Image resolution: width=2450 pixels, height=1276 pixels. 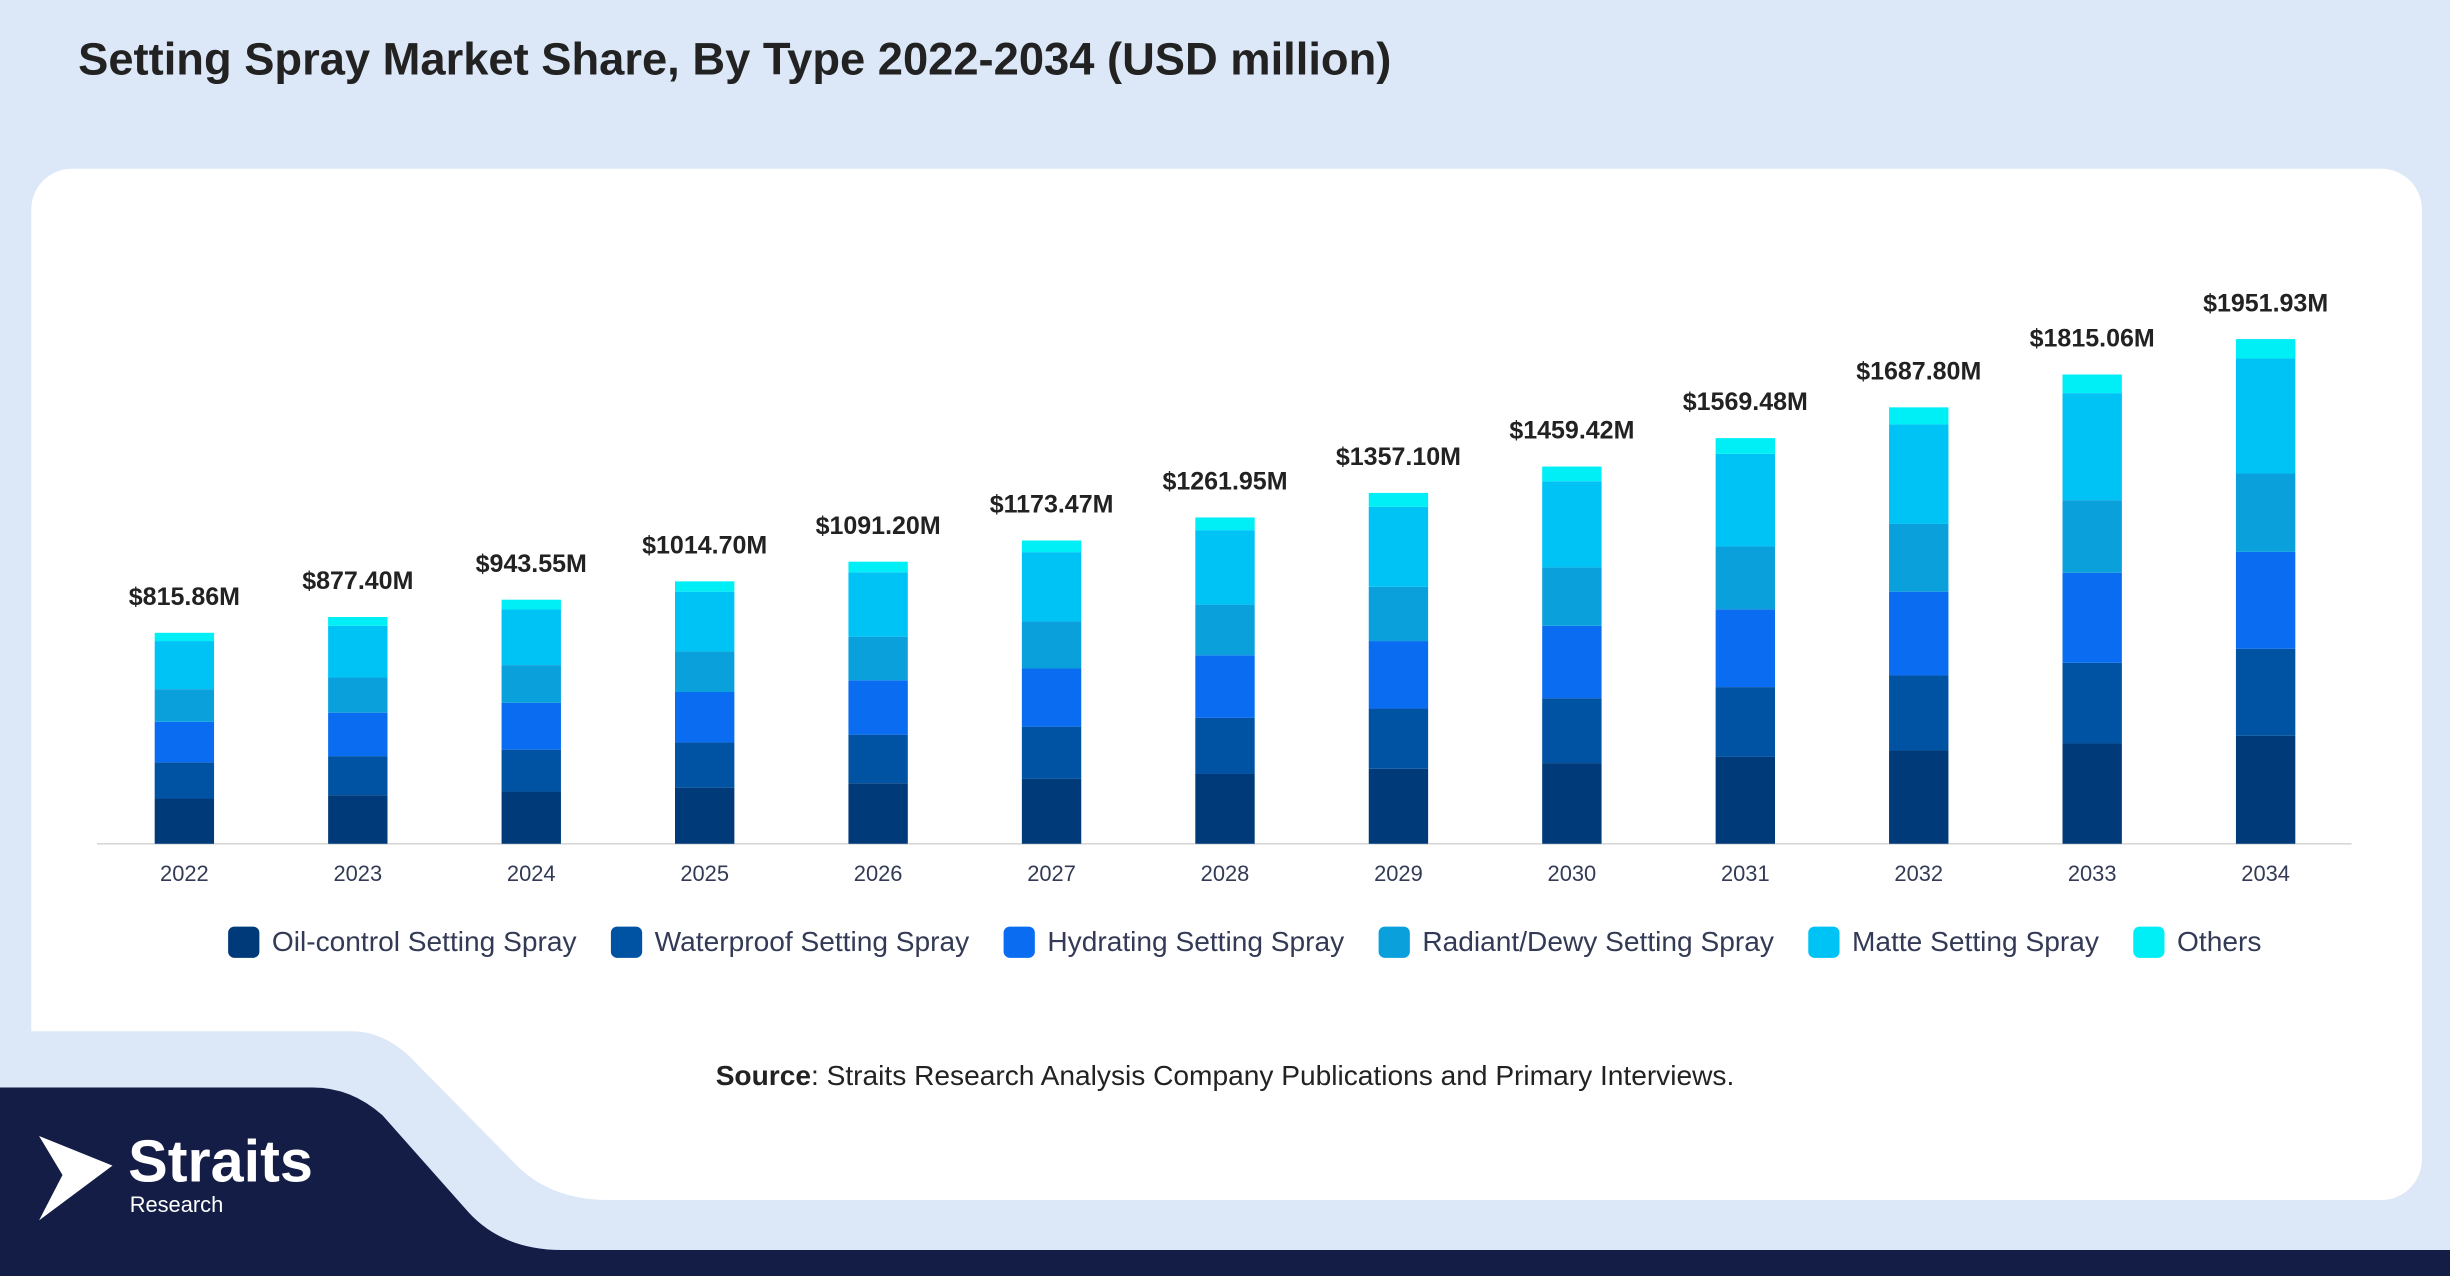 I want to click on legend-label: Others, so click(x=2219, y=941).